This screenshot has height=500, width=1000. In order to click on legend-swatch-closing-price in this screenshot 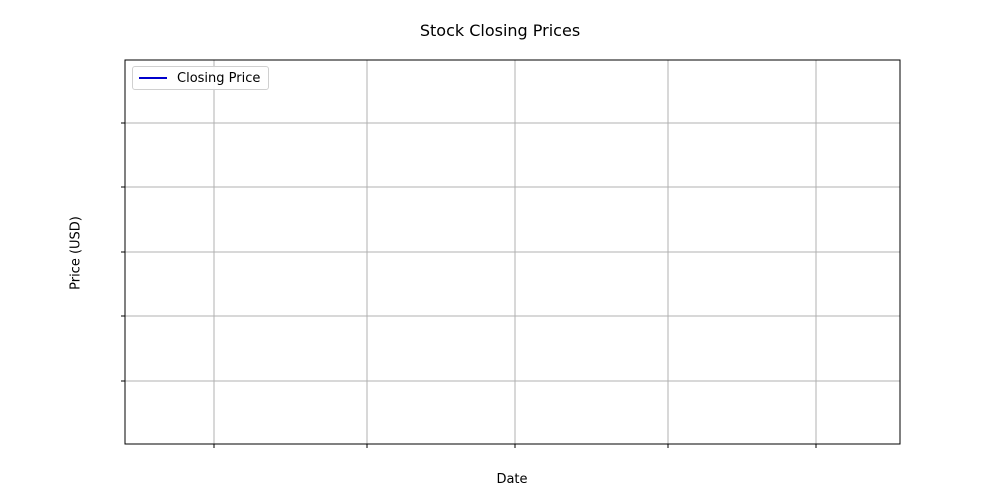, I will do `click(153, 78)`.